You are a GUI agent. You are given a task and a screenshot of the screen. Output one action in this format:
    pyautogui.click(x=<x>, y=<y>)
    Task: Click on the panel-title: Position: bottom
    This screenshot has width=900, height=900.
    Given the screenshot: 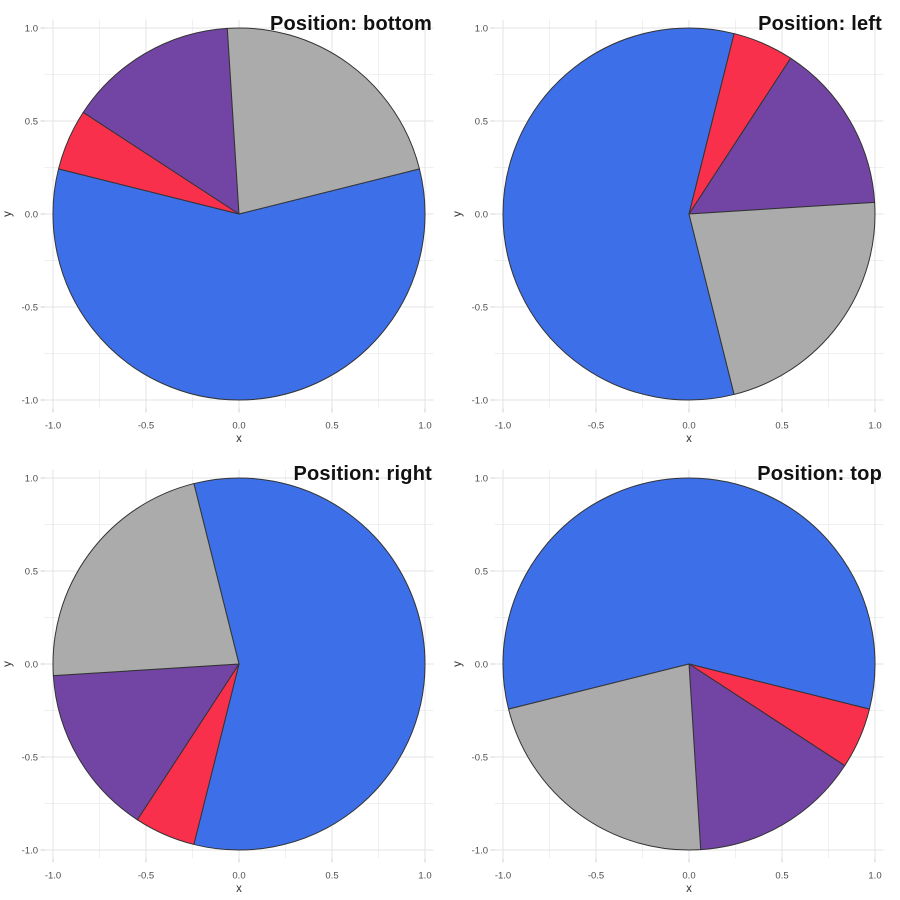 What is the action you would take?
    pyautogui.click(x=350, y=24)
    